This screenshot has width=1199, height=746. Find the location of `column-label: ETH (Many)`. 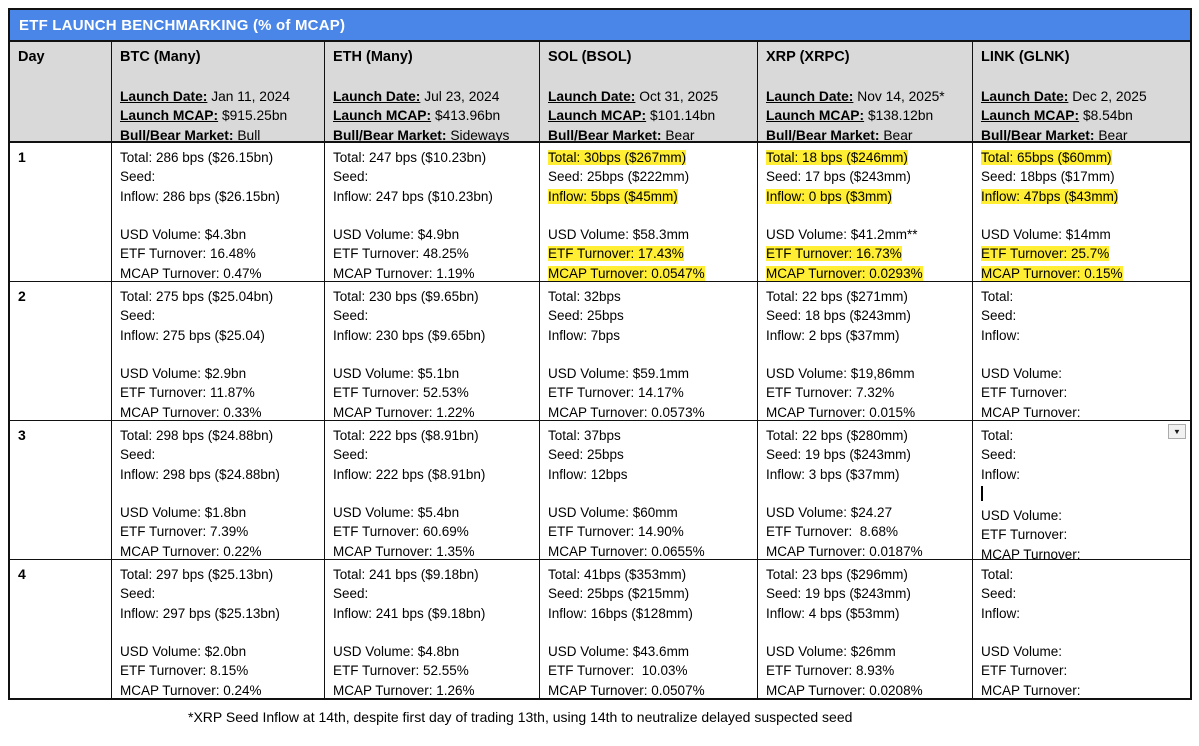

column-label: ETH (Many) is located at coordinates (373, 57).